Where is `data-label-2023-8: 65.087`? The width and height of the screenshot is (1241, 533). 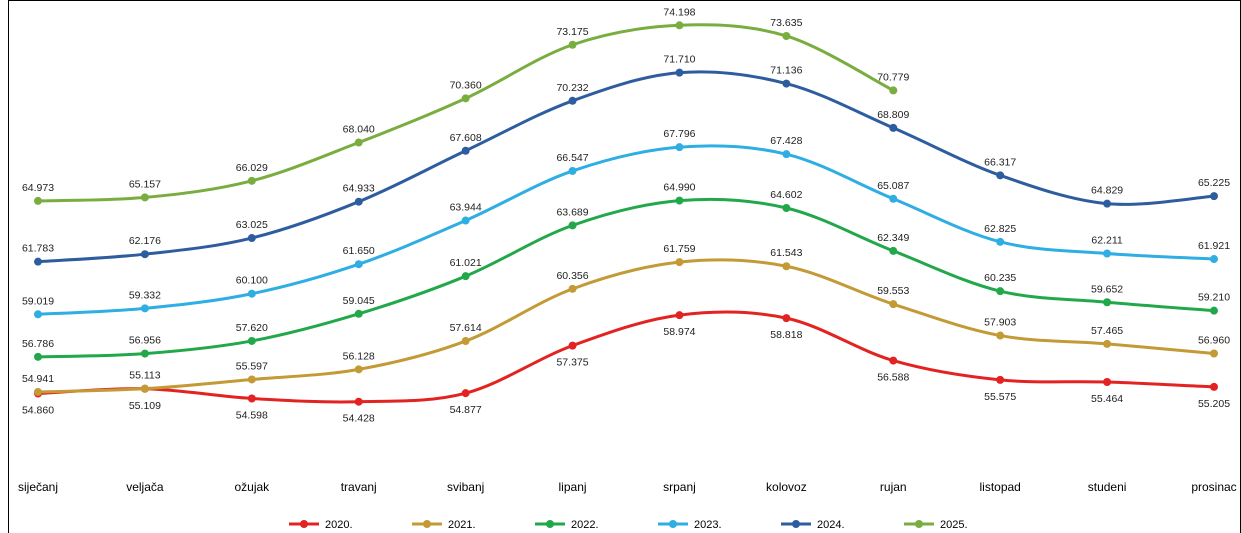 data-label-2023-8: 65.087 is located at coordinates (893, 186).